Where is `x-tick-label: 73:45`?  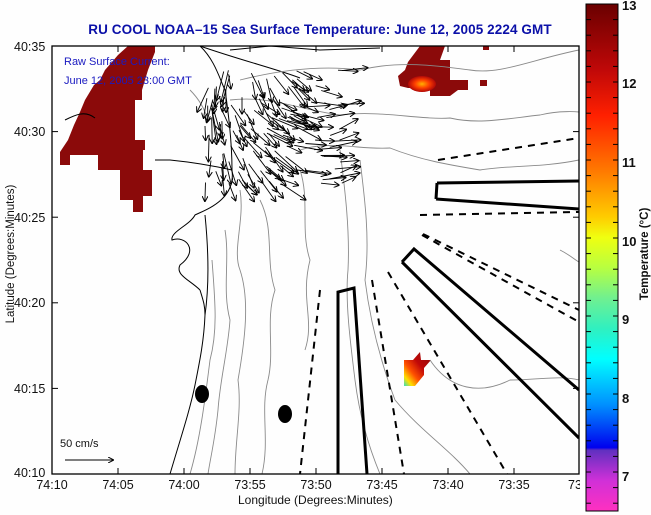 x-tick-label: 73:45 is located at coordinates (382, 485).